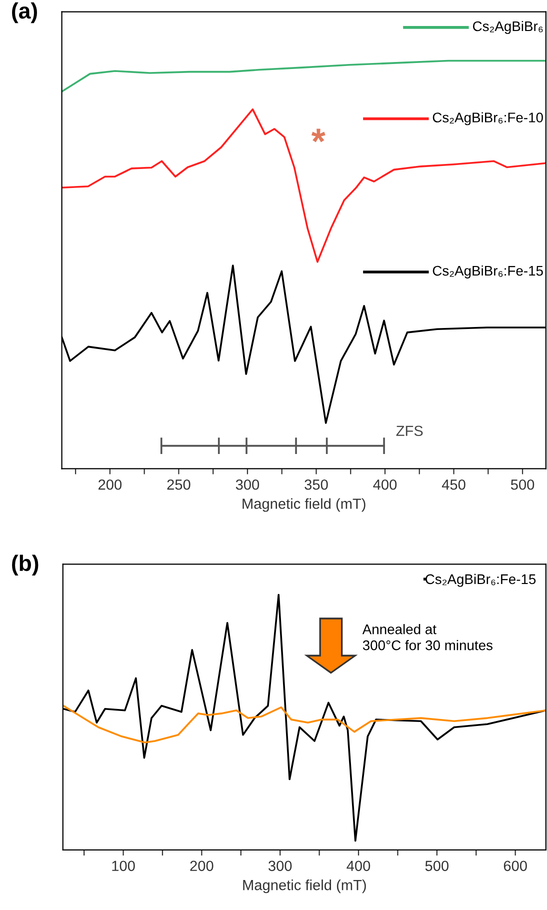  Describe the element at coordinates (487, 119) in the screenshot. I see `legend-label: Cs₂AgBiBr₆:Fe-10` at that location.